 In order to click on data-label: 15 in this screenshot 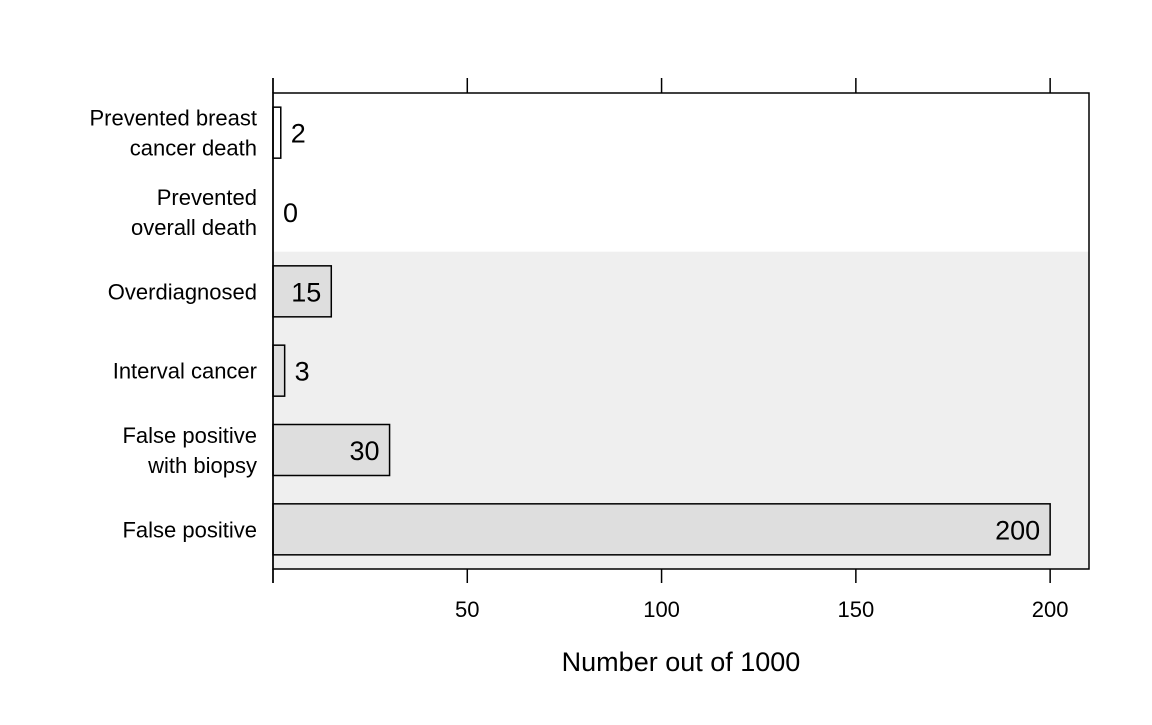, I will do `click(306, 292)`.